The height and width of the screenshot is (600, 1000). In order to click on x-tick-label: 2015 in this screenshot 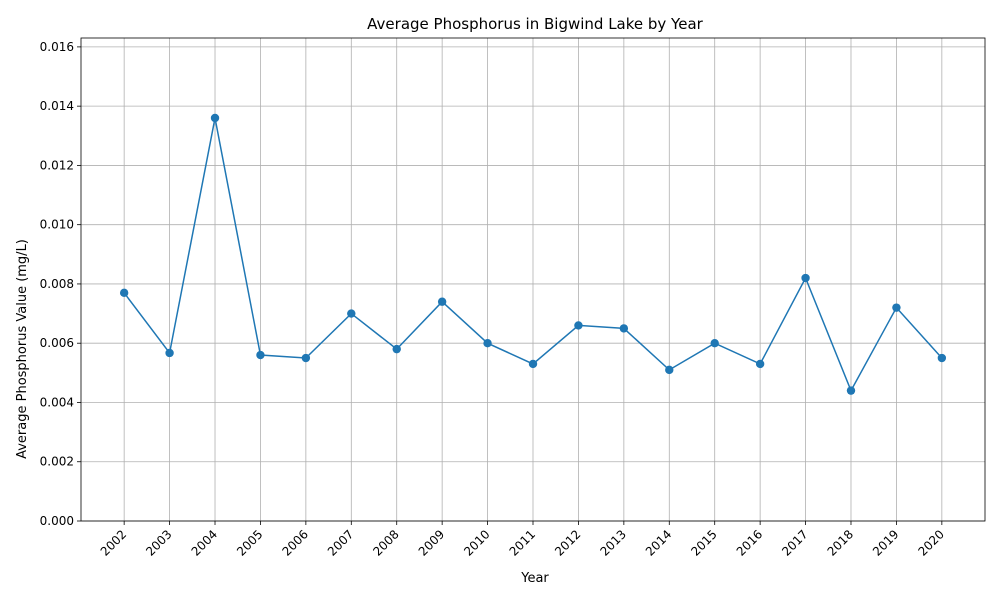, I will do `click(703, 542)`.